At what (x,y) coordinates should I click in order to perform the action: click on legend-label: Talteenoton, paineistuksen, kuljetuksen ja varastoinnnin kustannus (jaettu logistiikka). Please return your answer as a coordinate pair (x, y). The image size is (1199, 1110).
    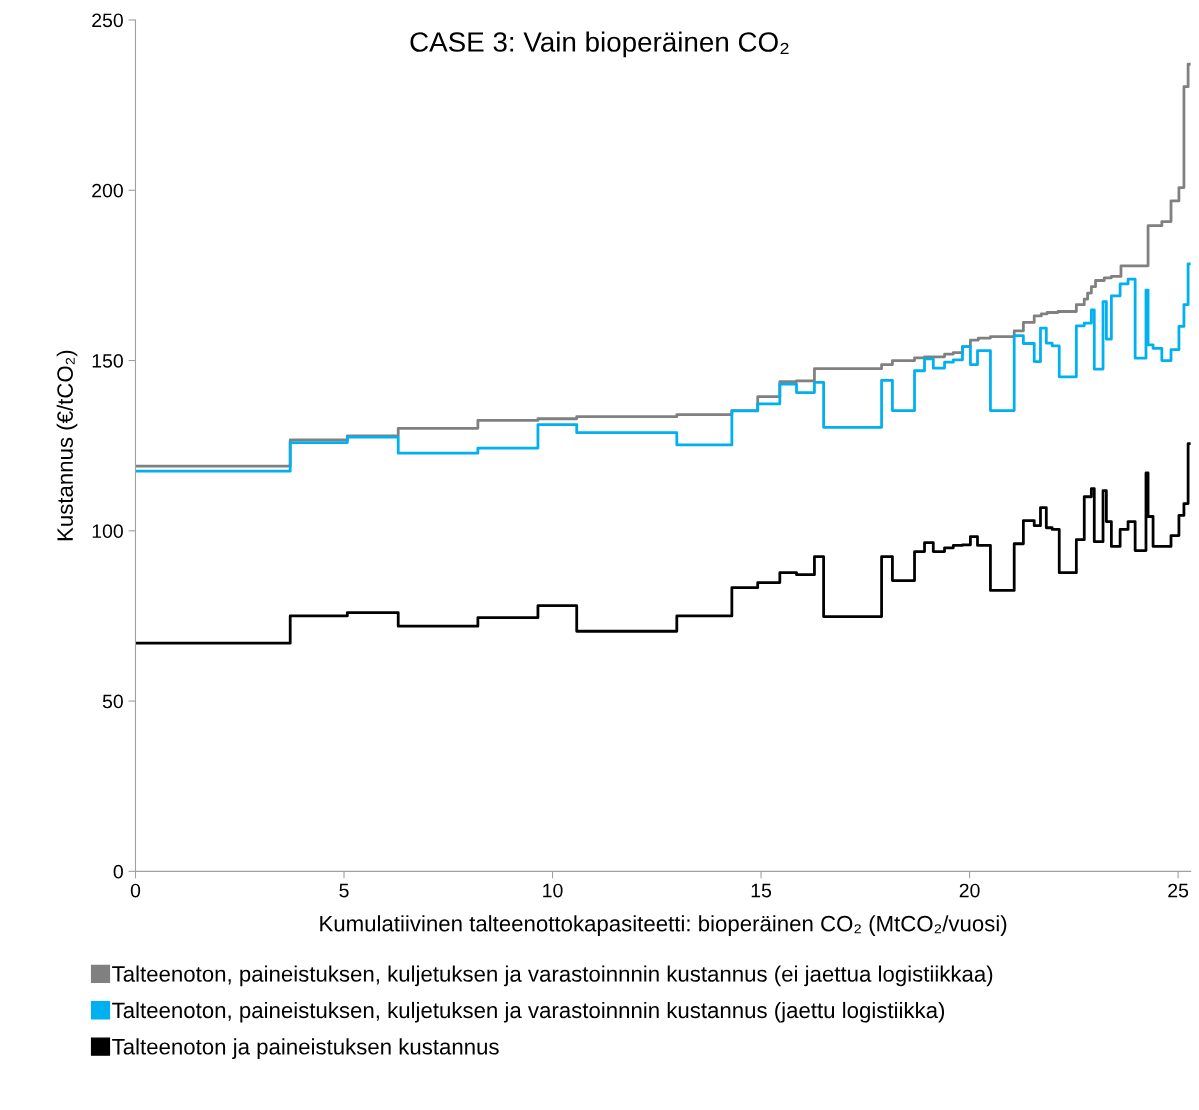
    Looking at the image, I should click on (528, 1012).